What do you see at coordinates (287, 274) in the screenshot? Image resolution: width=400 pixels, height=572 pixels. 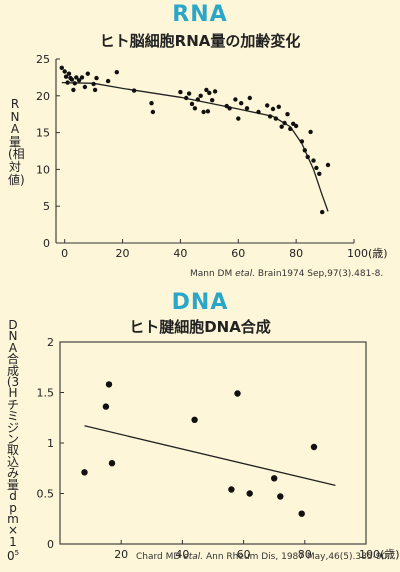 I see `rna-source-citation: Mann DM etal. Brain1974 Sep,97(3).481-8.` at bounding box center [287, 274].